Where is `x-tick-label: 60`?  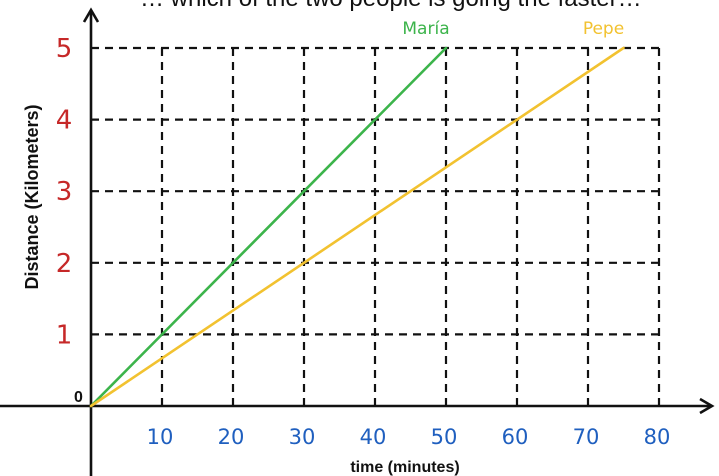
x-tick-label: 60 is located at coordinates (515, 437).